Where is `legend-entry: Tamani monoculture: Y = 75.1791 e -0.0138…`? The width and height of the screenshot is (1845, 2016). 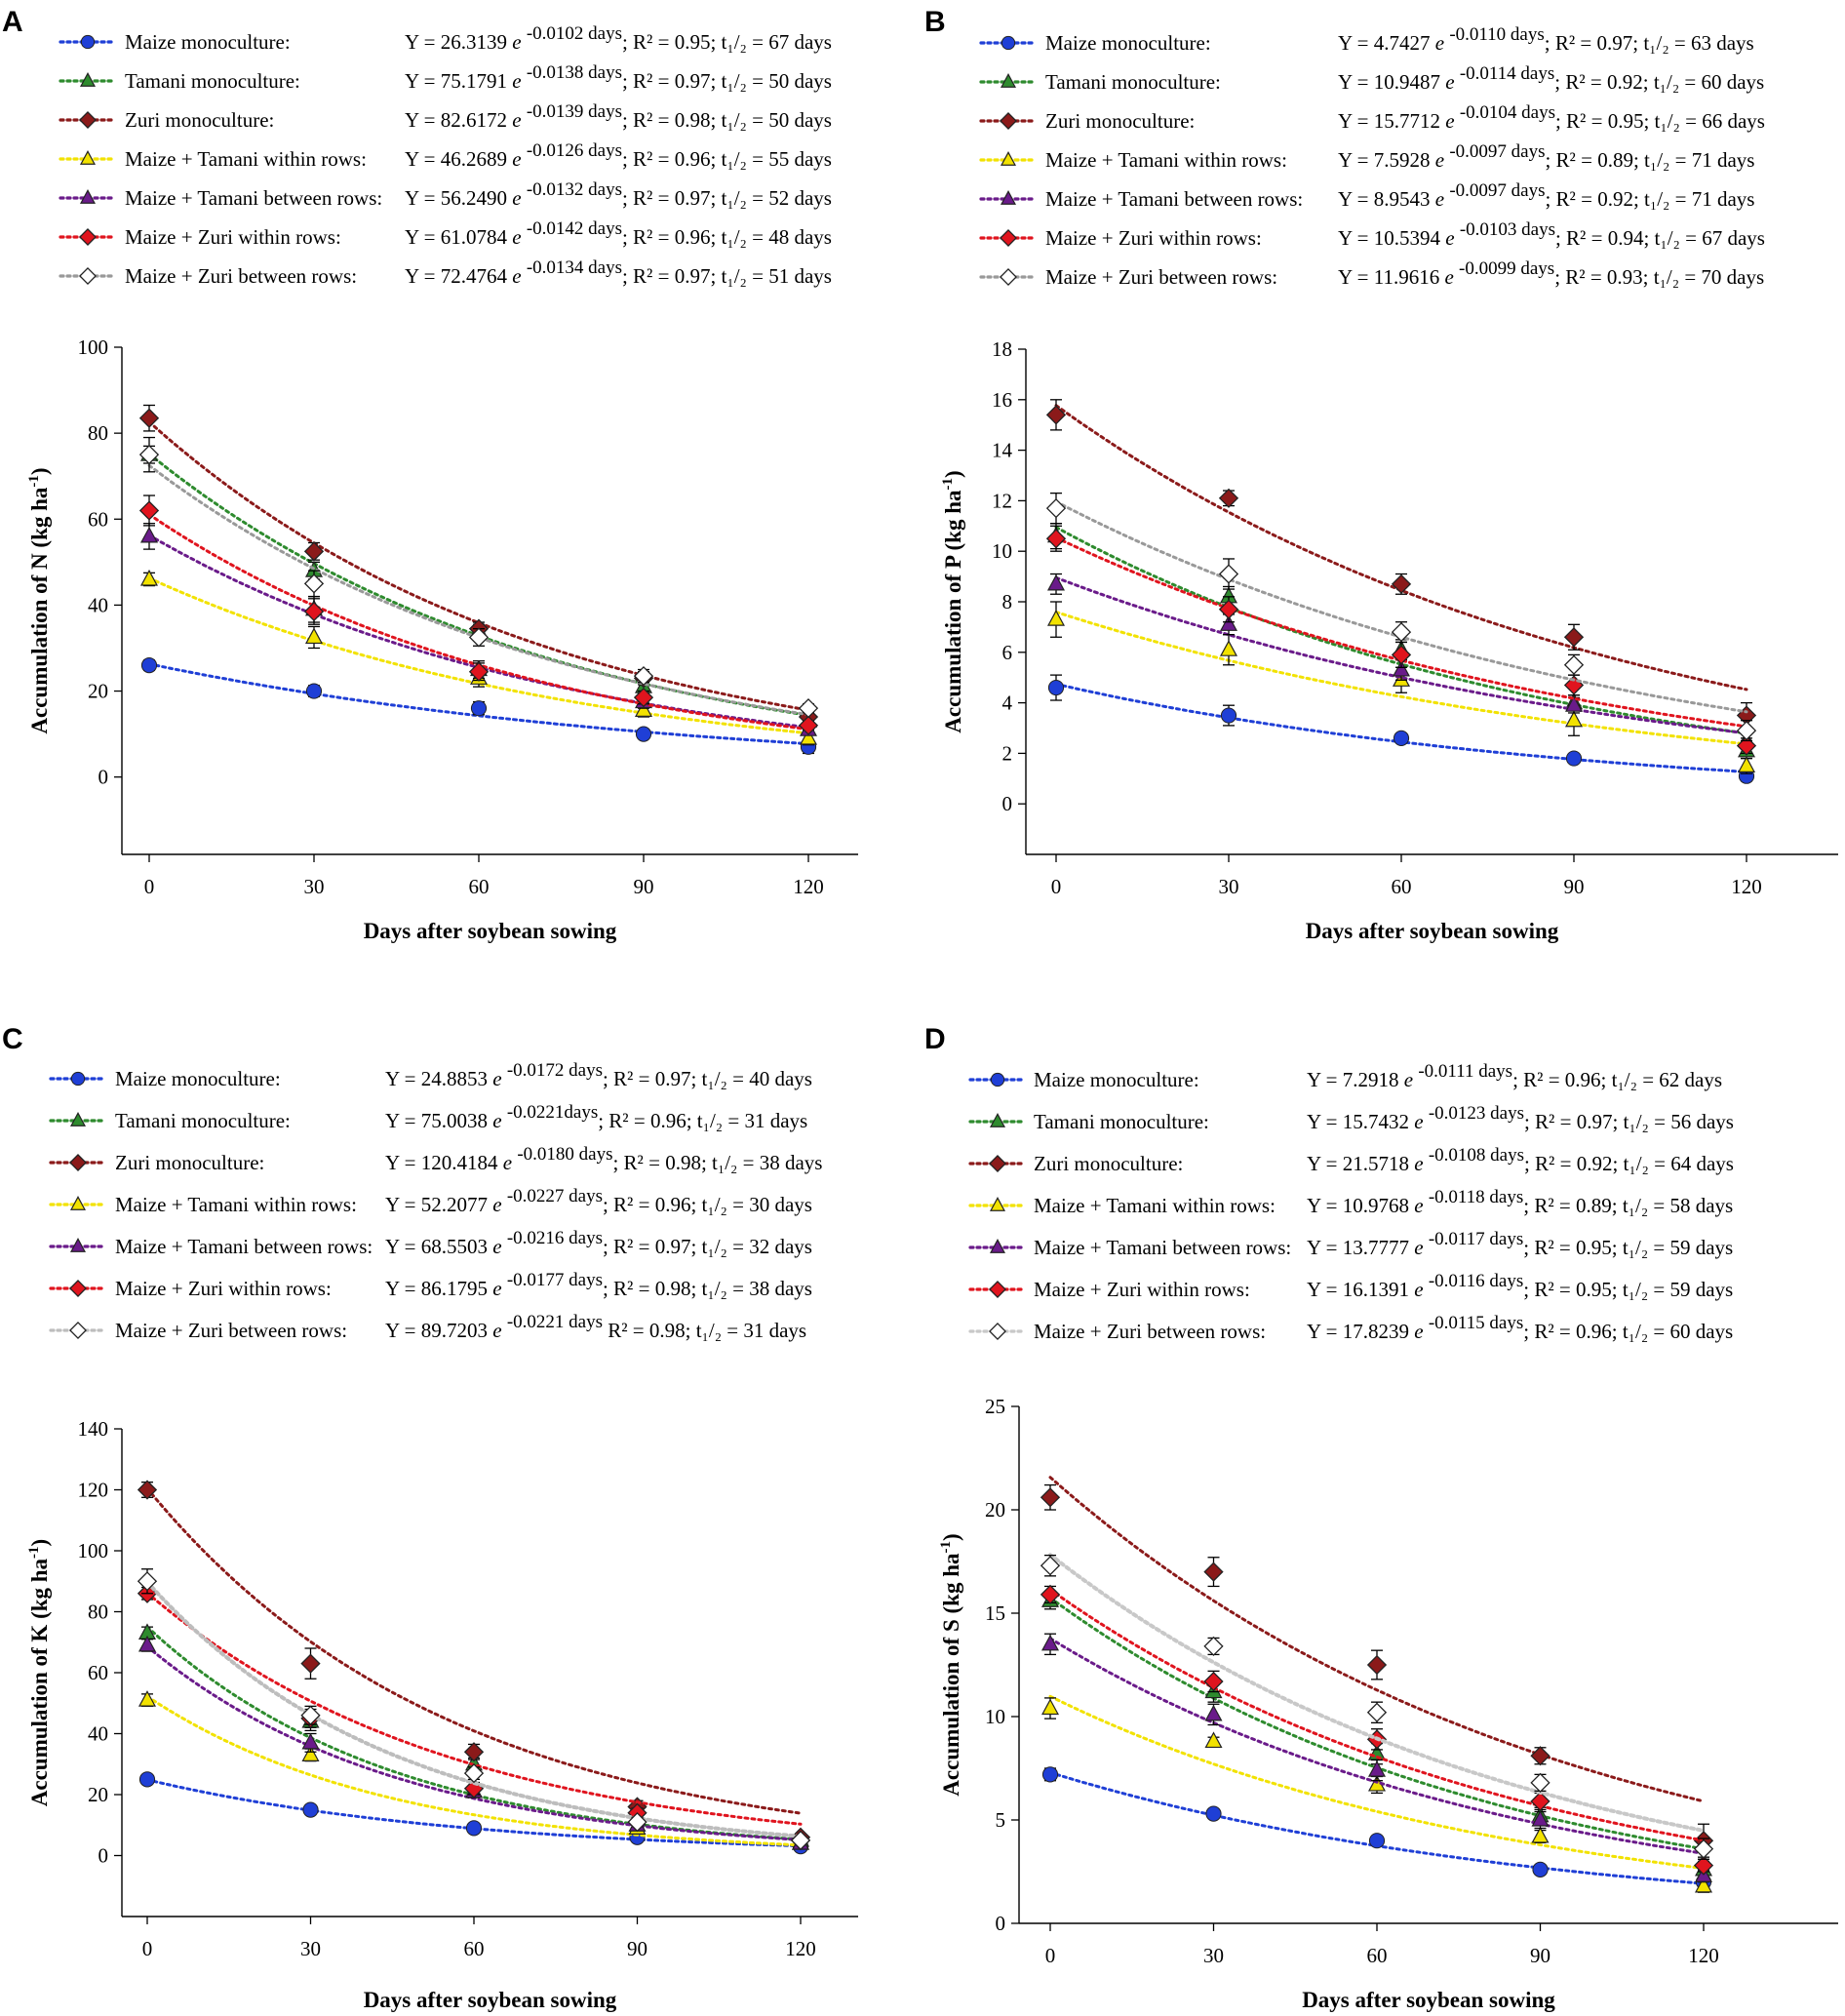 legend-entry: Tamani monoculture: Y = 75.1791 e -0.0138… is located at coordinates (445, 78).